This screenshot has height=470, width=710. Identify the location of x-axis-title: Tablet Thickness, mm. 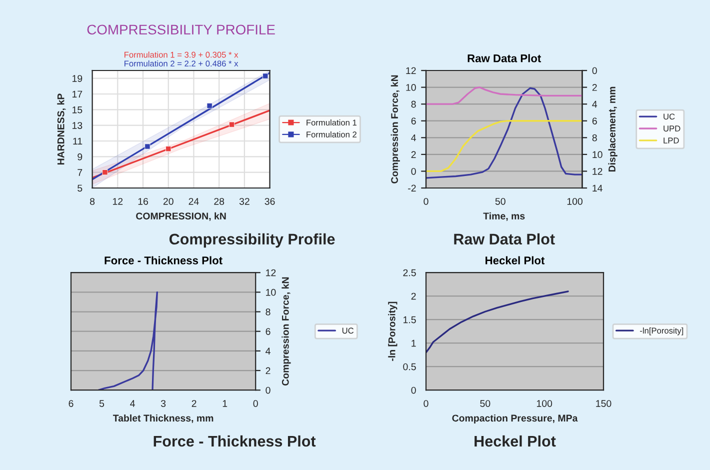
(163, 418).